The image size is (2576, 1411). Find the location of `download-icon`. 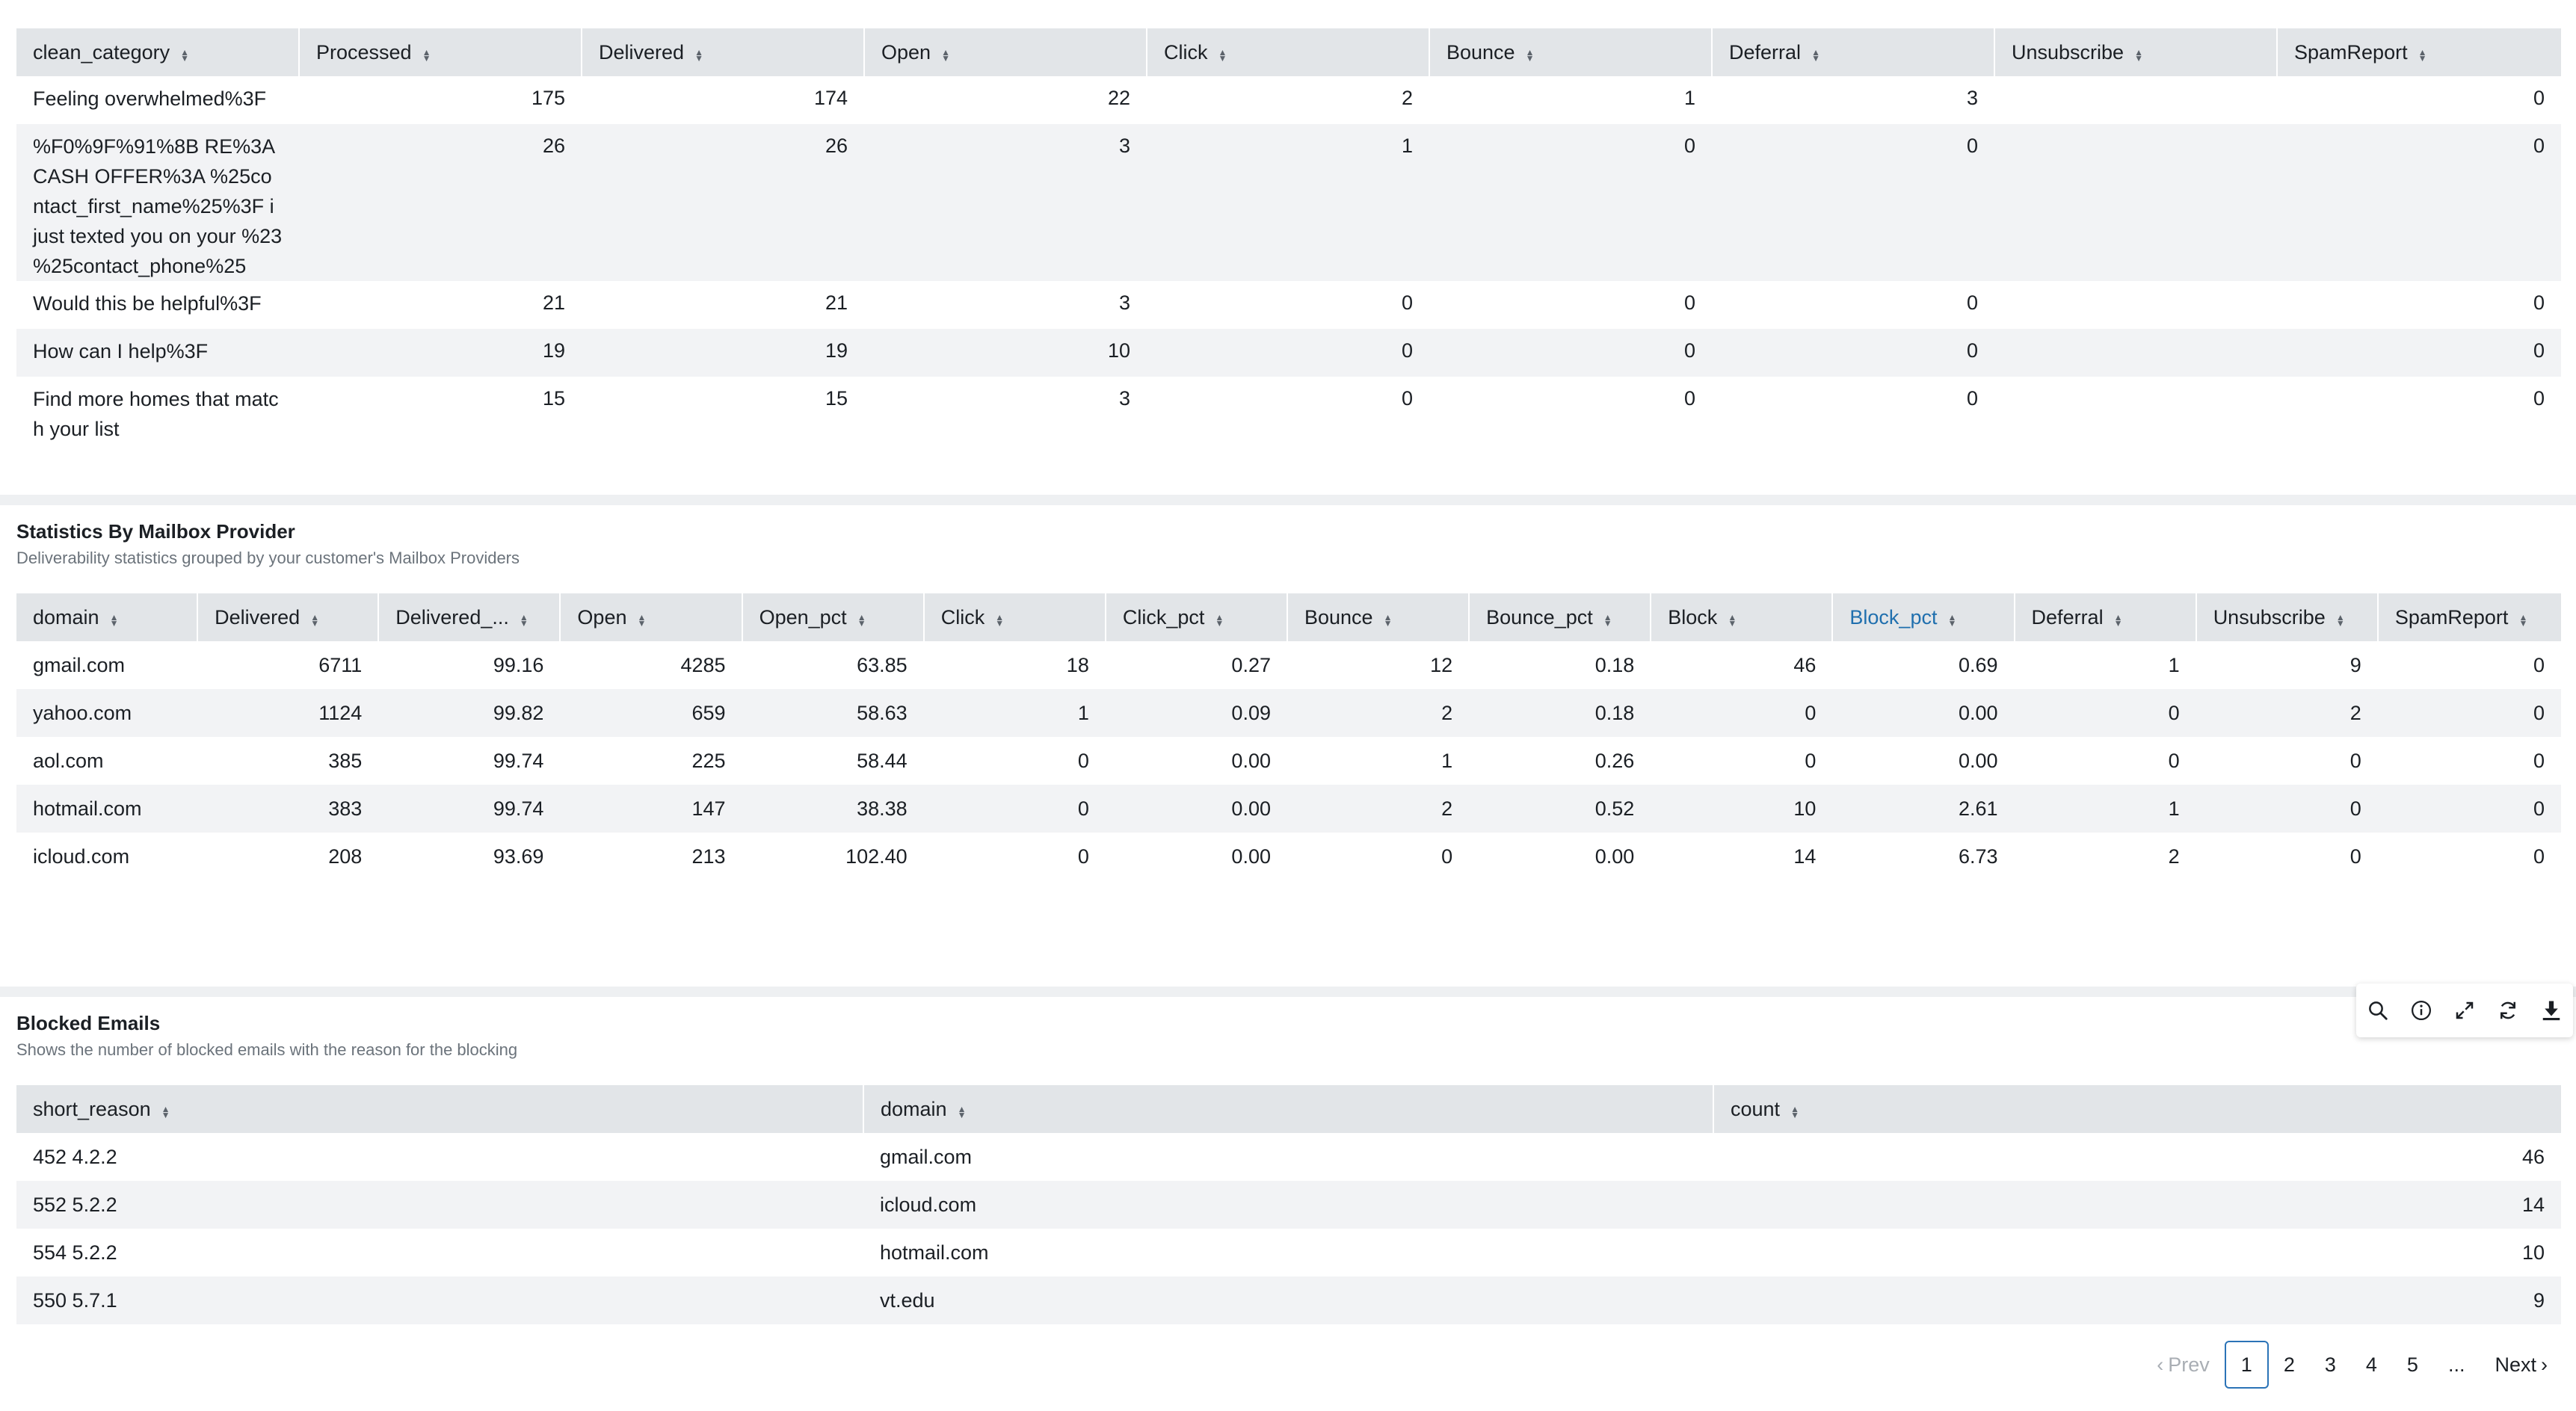

download-icon is located at coordinates (2551, 1010).